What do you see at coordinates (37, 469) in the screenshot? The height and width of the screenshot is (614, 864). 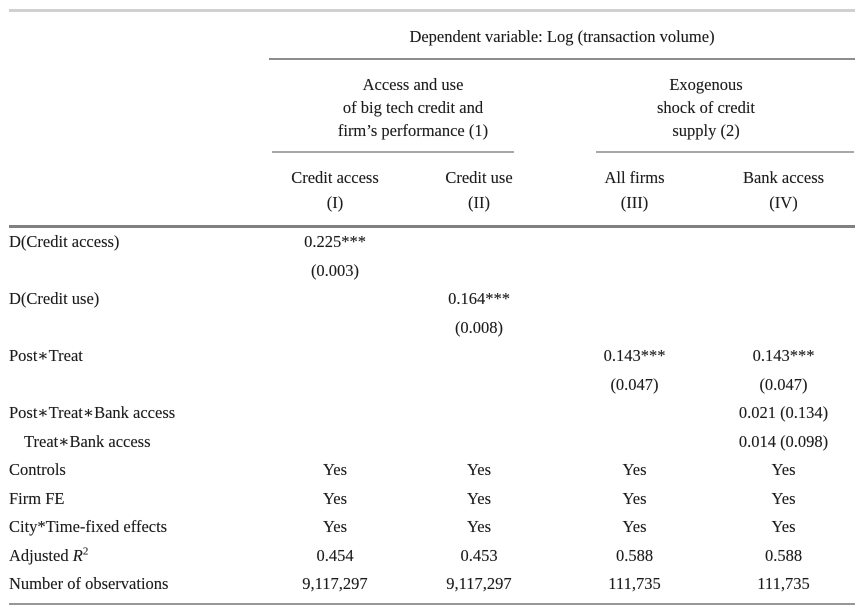 I see `row-label: Controls` at bounding box center [37, 469].